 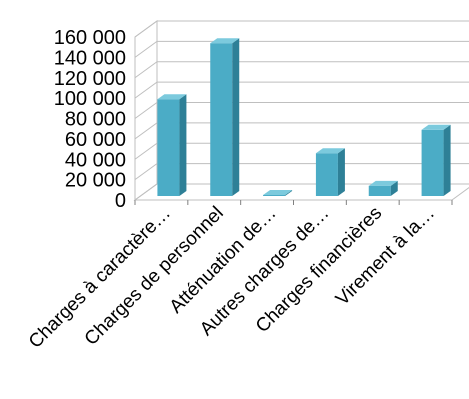 What do you see at coordinates (95, 181) in the screenshot?
I see `y-tick-label: 20 000` at bounding box center [95, 181].